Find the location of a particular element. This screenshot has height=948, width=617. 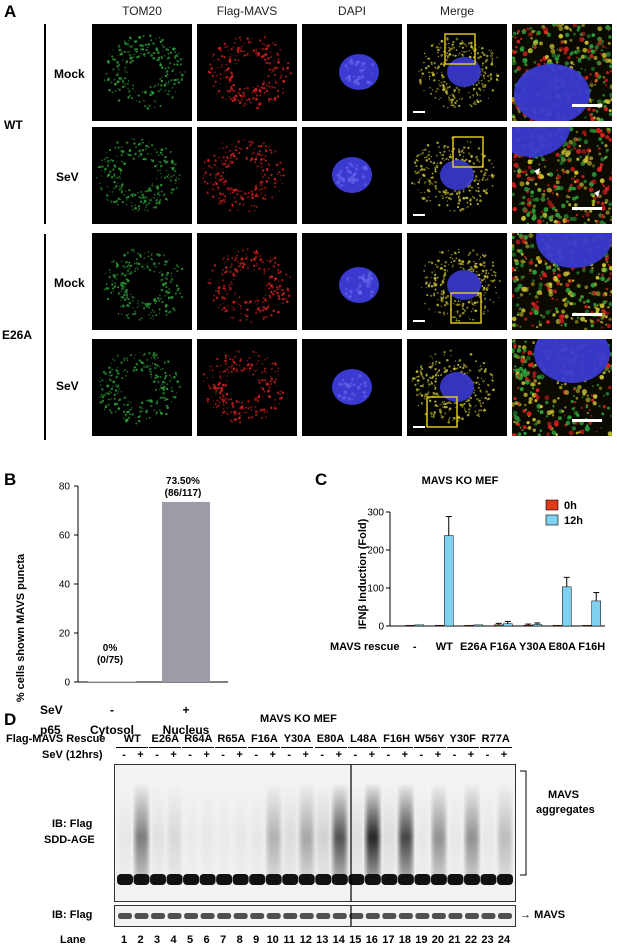

c-xlabel: MAVS rescue is located at coordinates (365, 647).